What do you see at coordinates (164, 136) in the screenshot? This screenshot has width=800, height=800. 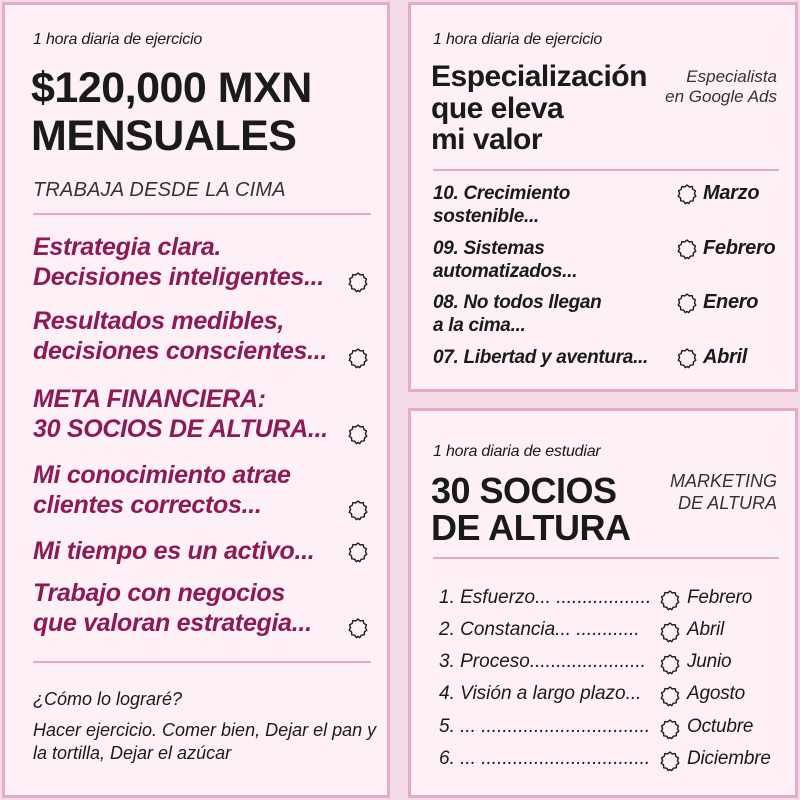 I see `left-headline-line-2: MENSUALES` at bounding box center [164, 136].